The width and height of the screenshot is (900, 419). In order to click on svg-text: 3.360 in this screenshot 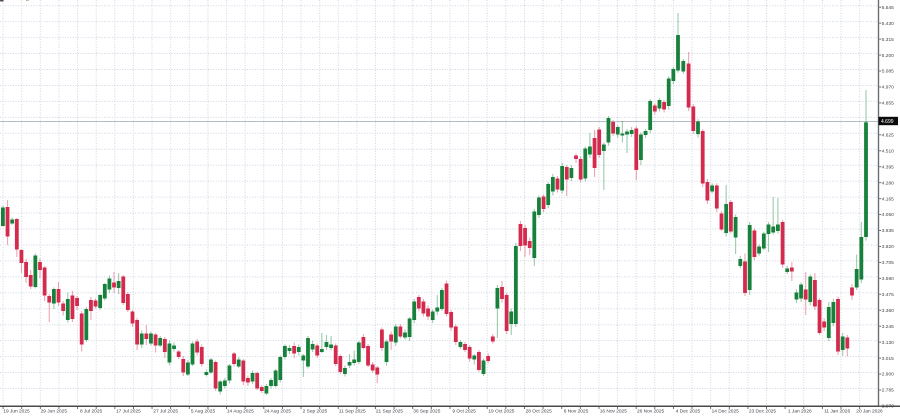, I will do `click(888, 311)`.